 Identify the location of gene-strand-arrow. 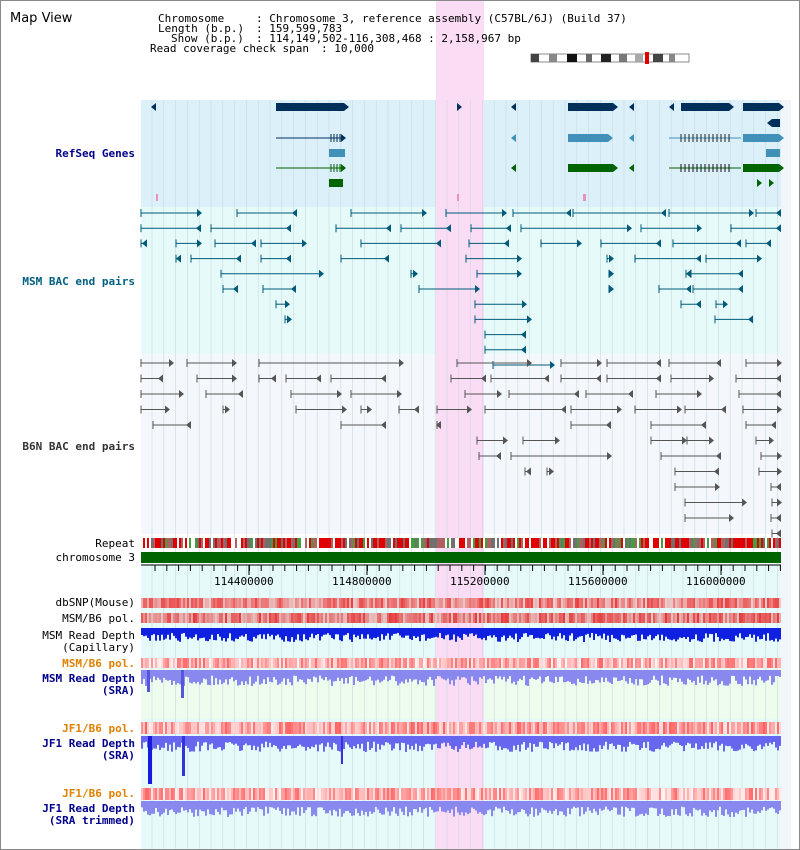
(615, 168).